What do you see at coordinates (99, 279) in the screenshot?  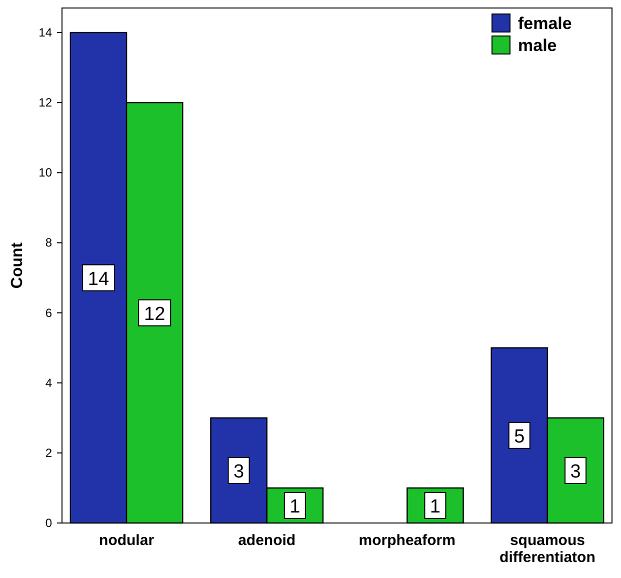 I see `data-label: 14` at bounding box center [99, 279].